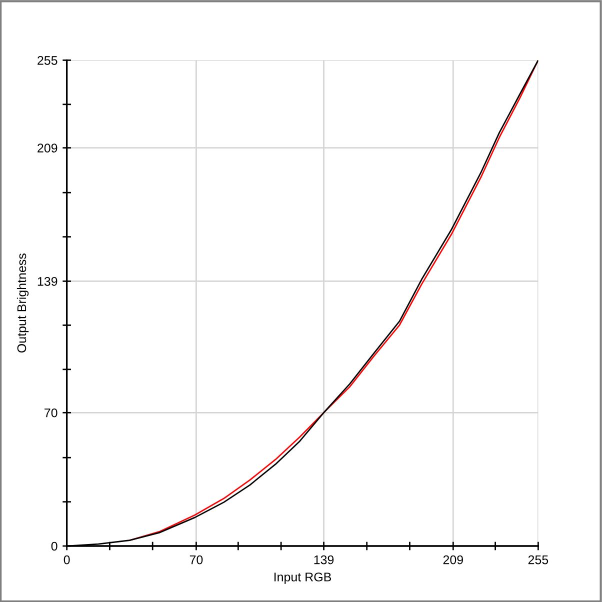 The height and width of the screenshot is (602, 602). Describe the element at coordinates (48, 281) in the screenshot. I see `y-tick-label: 139` at that location.